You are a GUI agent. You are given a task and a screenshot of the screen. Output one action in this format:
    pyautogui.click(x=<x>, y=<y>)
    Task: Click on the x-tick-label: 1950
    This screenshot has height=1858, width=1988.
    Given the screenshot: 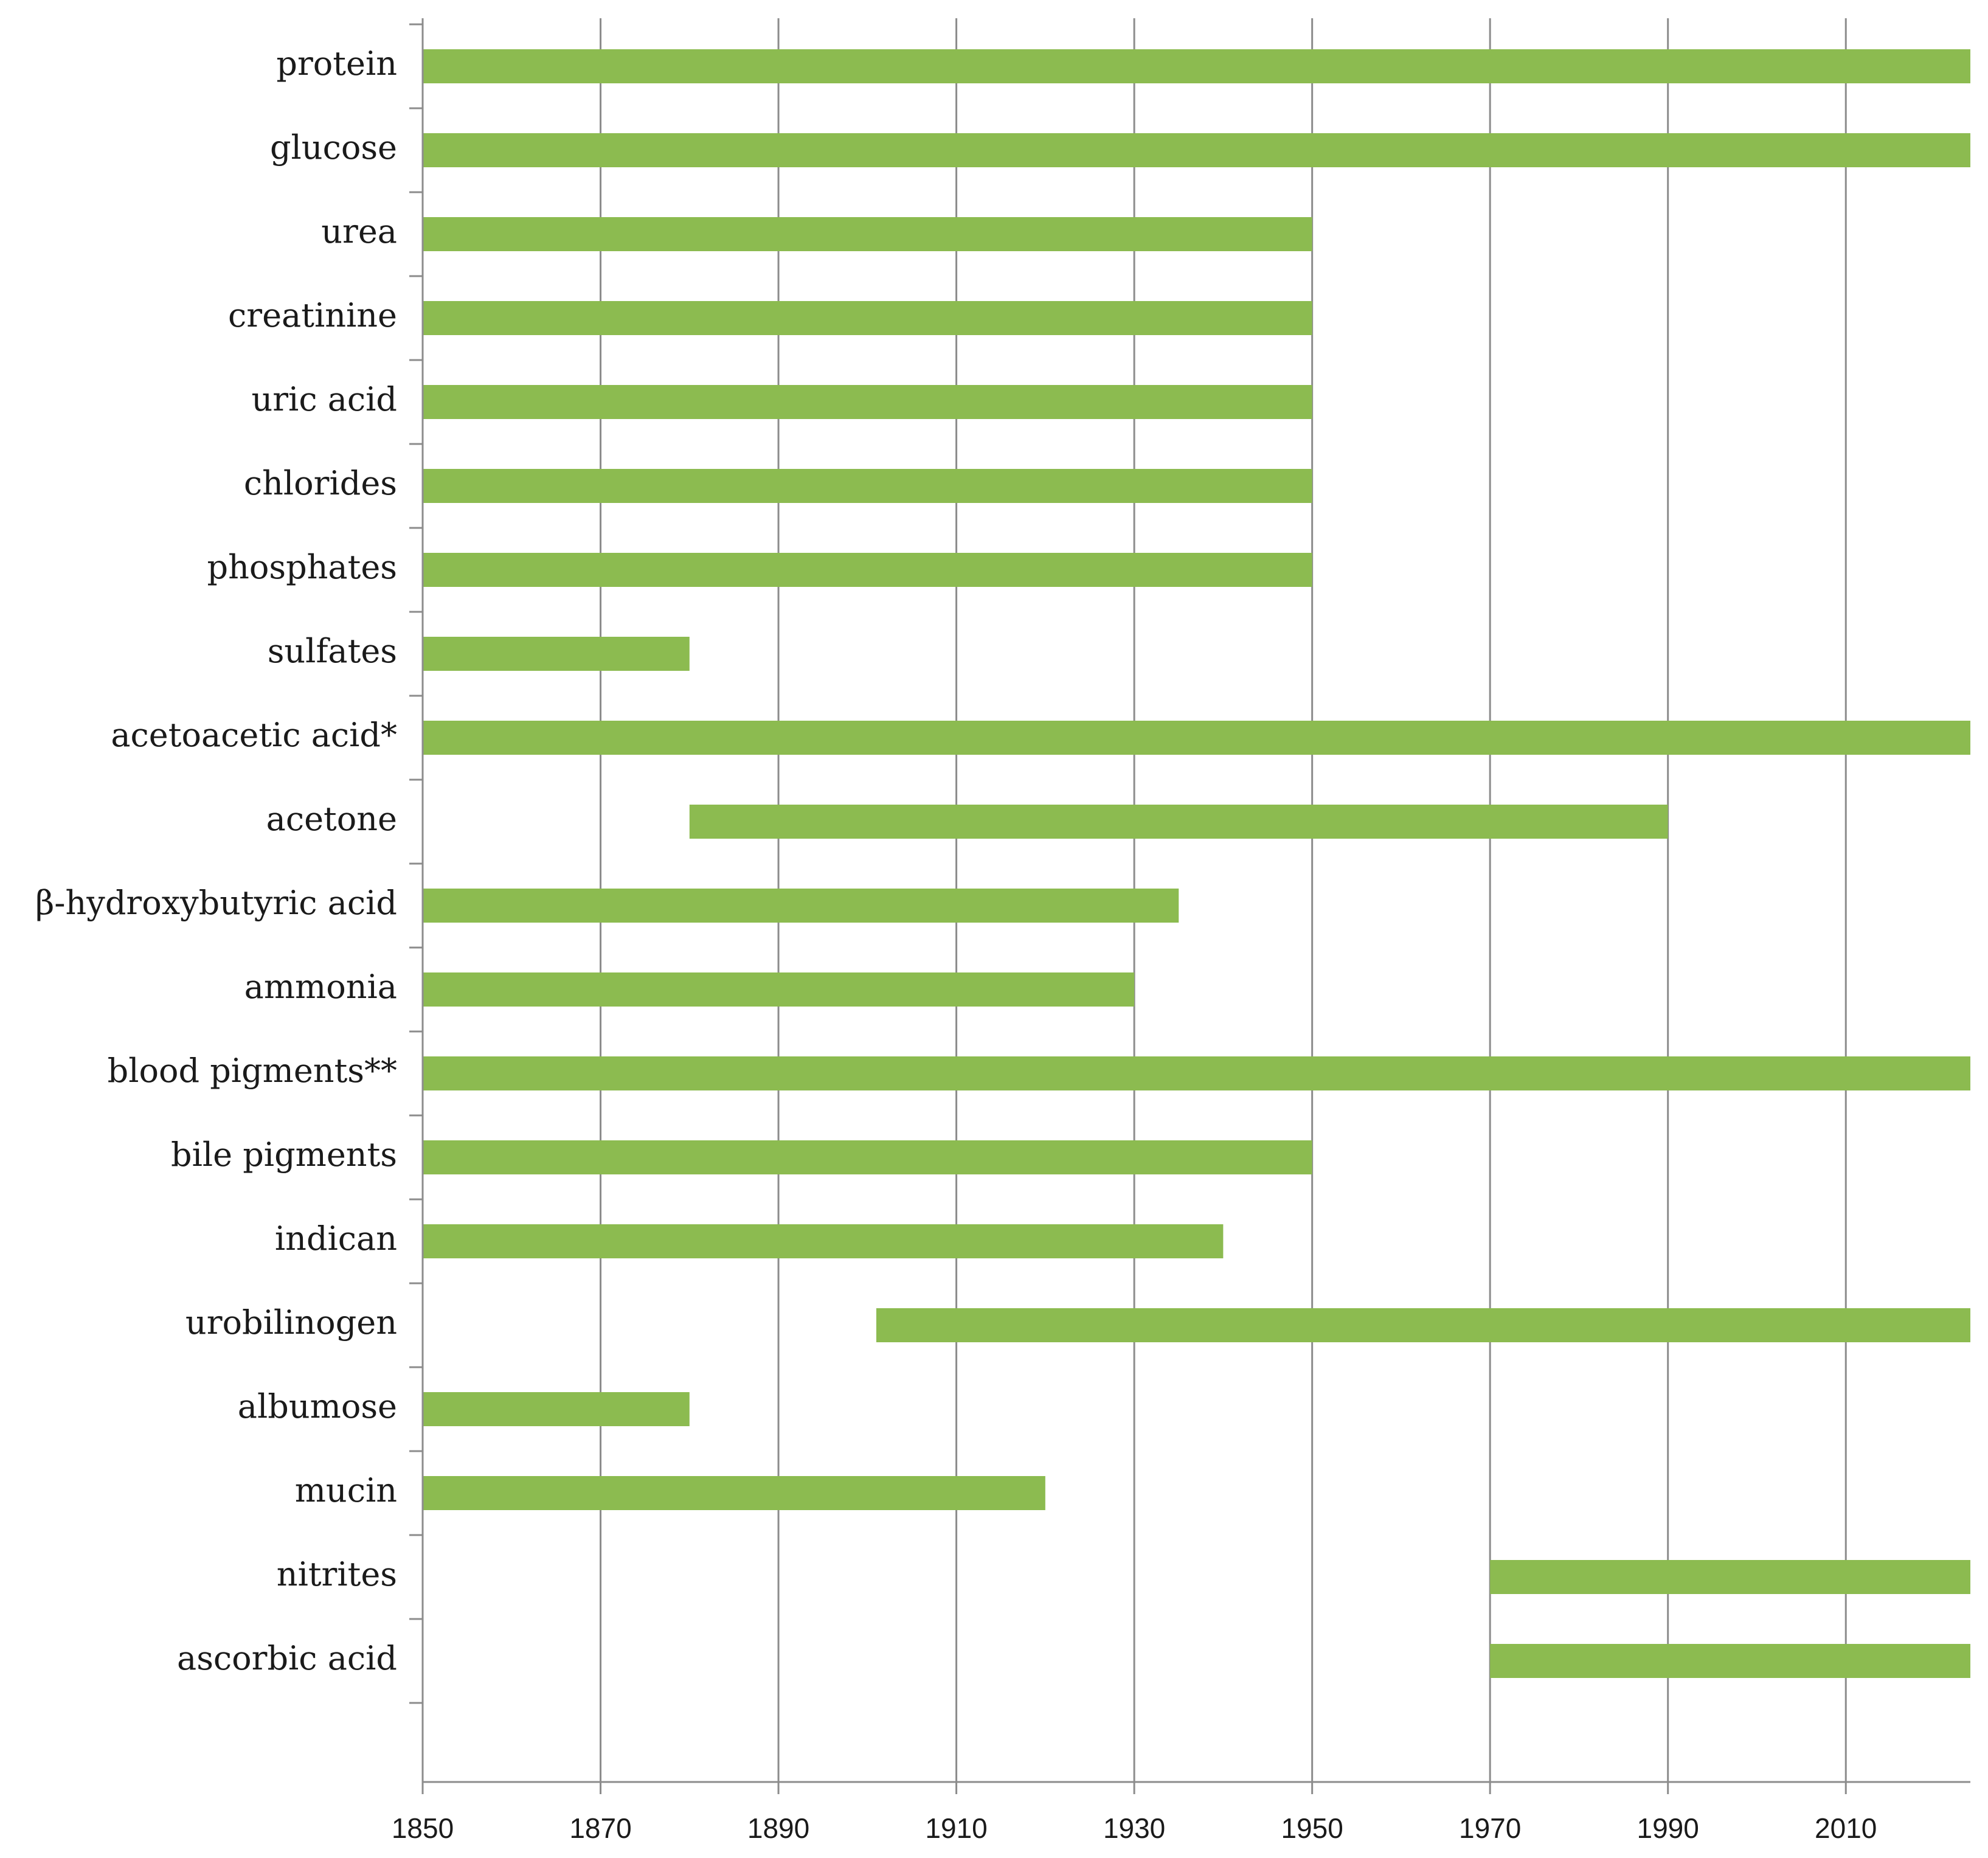 What is the action you would take?
    pyautogui.click(x=1312, y=1828)
    